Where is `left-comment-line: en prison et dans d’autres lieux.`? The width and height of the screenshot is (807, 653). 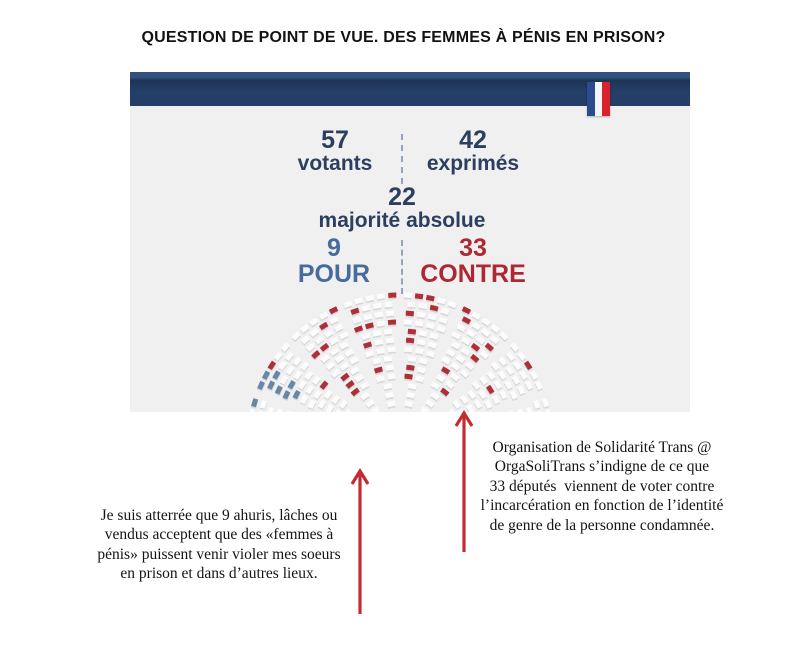
left-comment-line: en prison et dans d’autres lieux. is located at coordinates (219, 574).